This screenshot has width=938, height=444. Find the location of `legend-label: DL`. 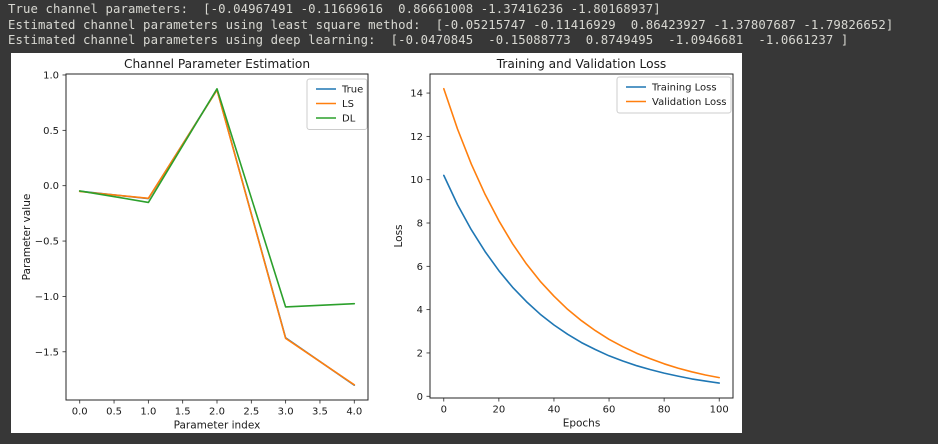

legend-label: DL is located at coordinates (349, 119).